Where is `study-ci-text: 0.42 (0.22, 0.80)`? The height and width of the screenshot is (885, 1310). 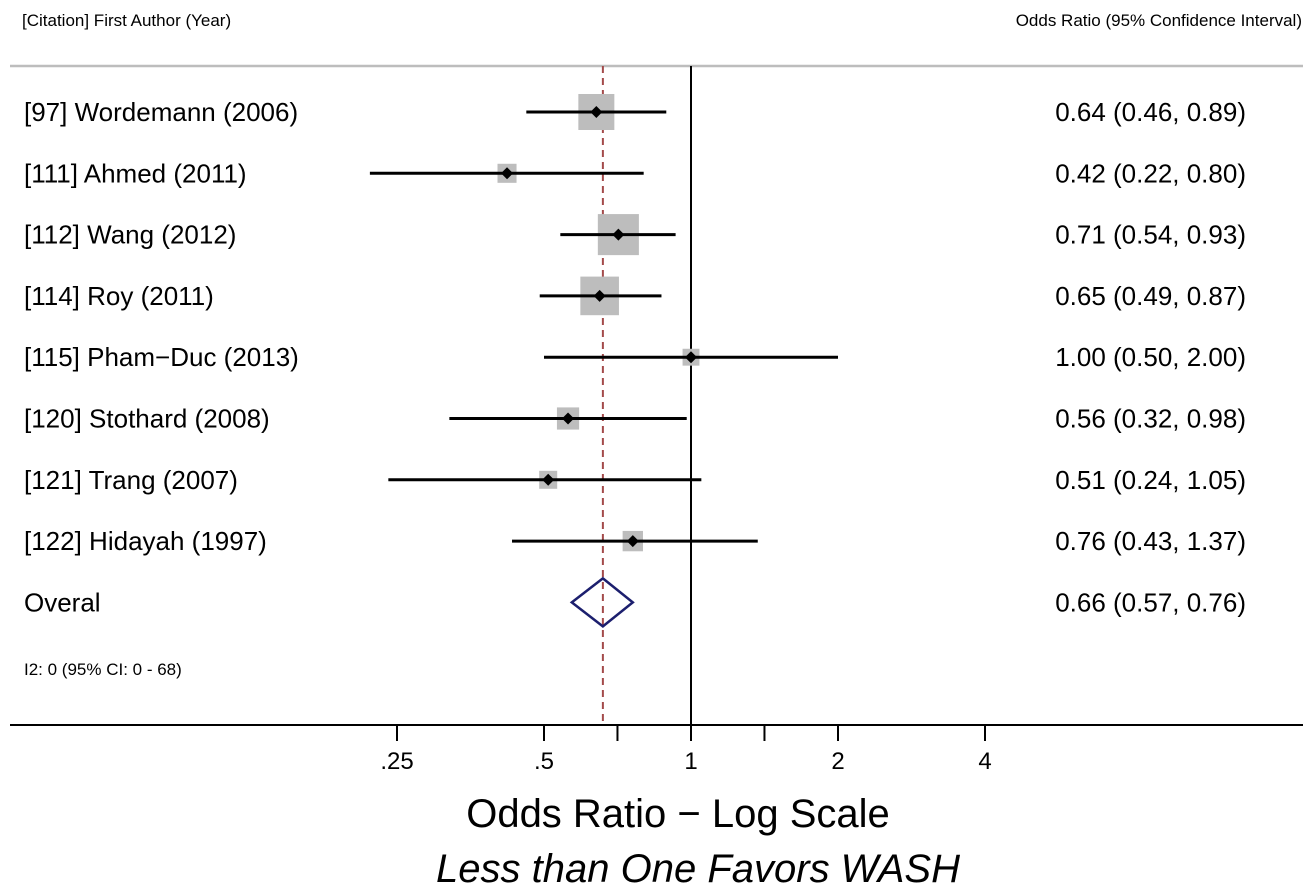
study-ci-text: 0.42 (0.22, 0.80) is located at coordinates (1150, 173).